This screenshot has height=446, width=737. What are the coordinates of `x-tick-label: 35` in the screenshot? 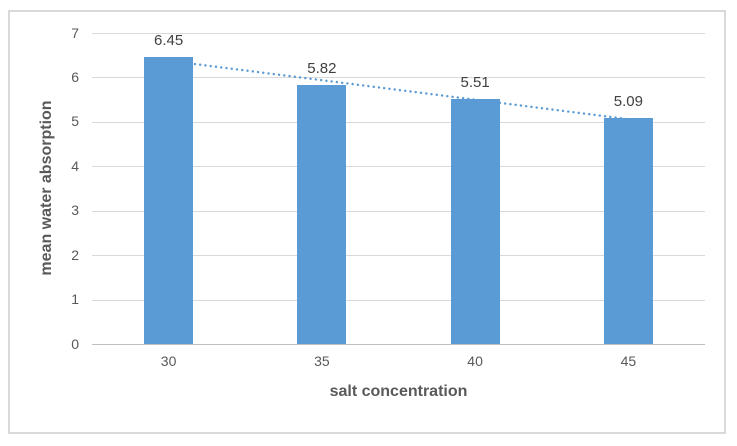 It's located at (322, 361).